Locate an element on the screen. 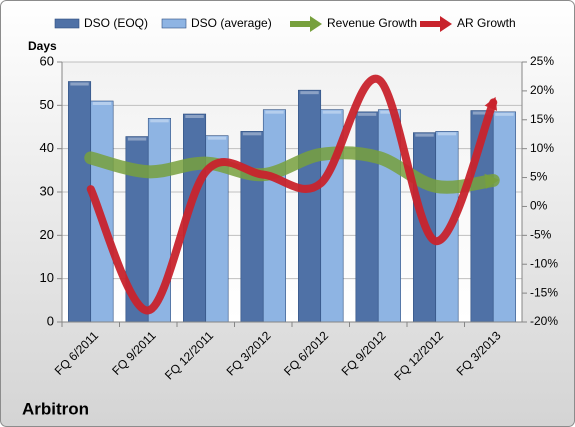  legend-label: DSO (EOQ) is located at coordinates (116, 23).